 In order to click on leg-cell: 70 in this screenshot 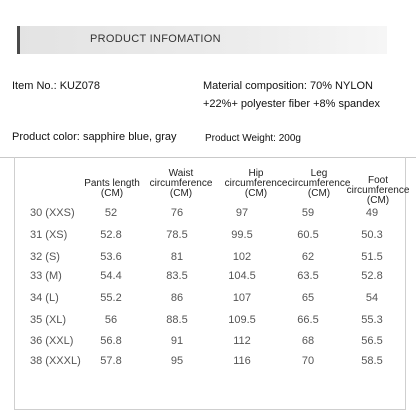, I will do `click(308, 361)`.